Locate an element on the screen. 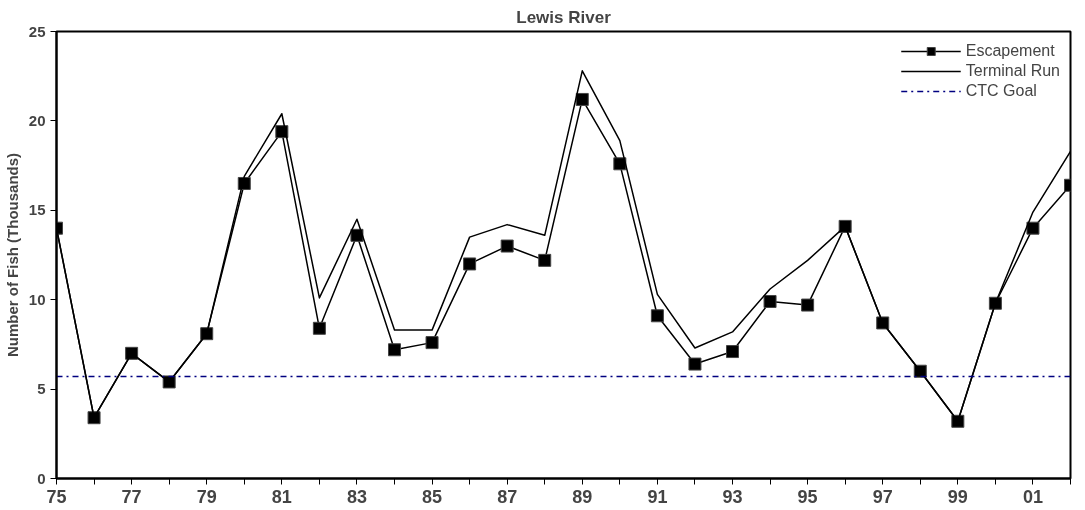  x-tick-label: 97 is located at coordinates (882, 496).